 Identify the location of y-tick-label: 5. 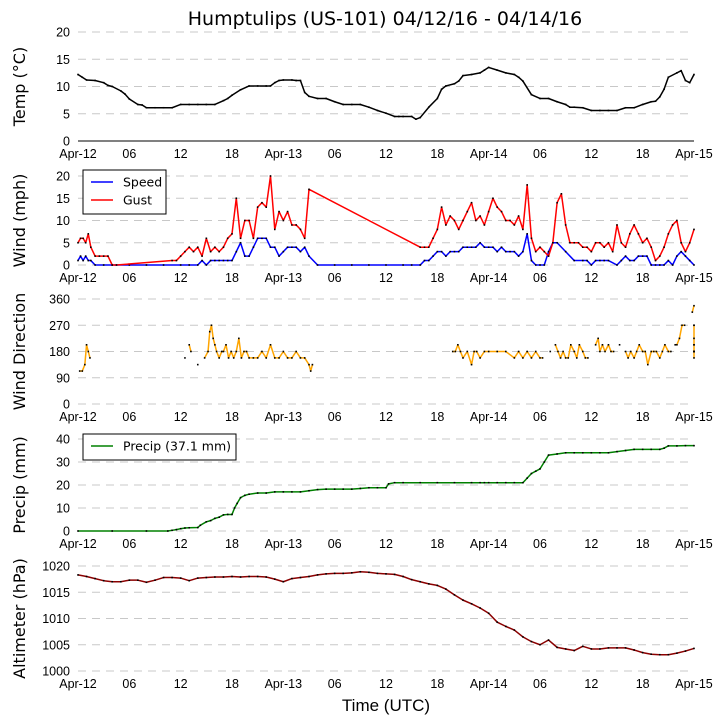
(66, 114).